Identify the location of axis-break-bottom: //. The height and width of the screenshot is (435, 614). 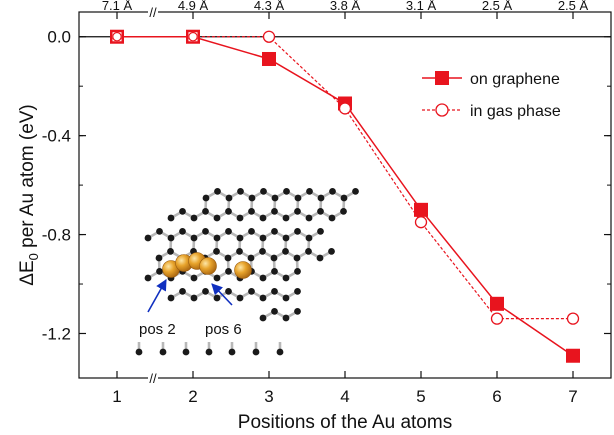
(153, 378).